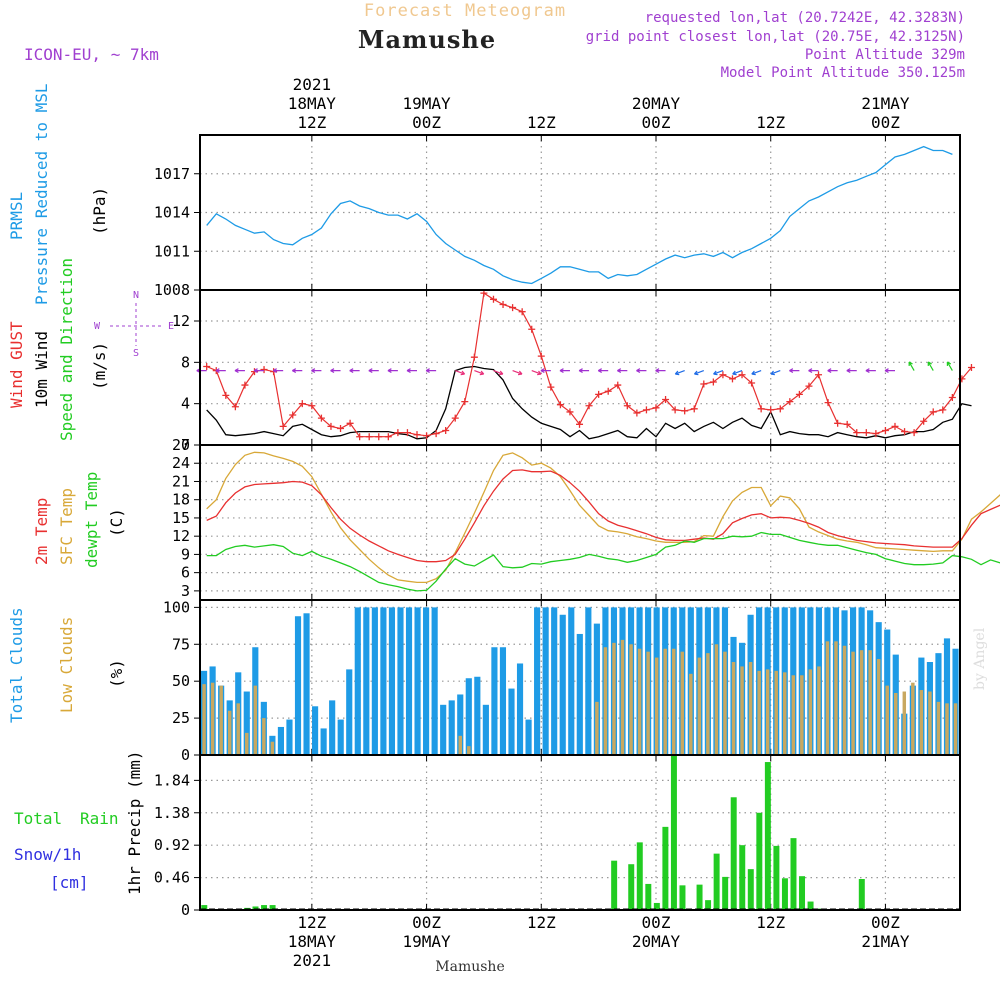 The image size is (1000, 1000). Describe the element at coordinates (16, 364) in the screenshot. I see `legend-gust: Wind GUST` at that location.